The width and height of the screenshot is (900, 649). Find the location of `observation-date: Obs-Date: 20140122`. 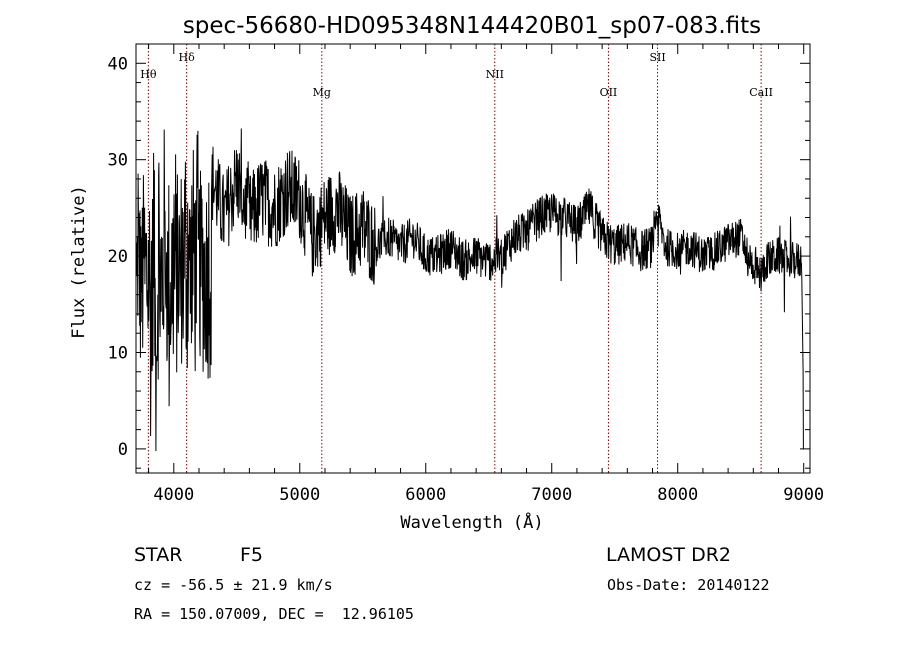

observation-date: Obs-Date: 20140122 is located at coordinates (688, 585).